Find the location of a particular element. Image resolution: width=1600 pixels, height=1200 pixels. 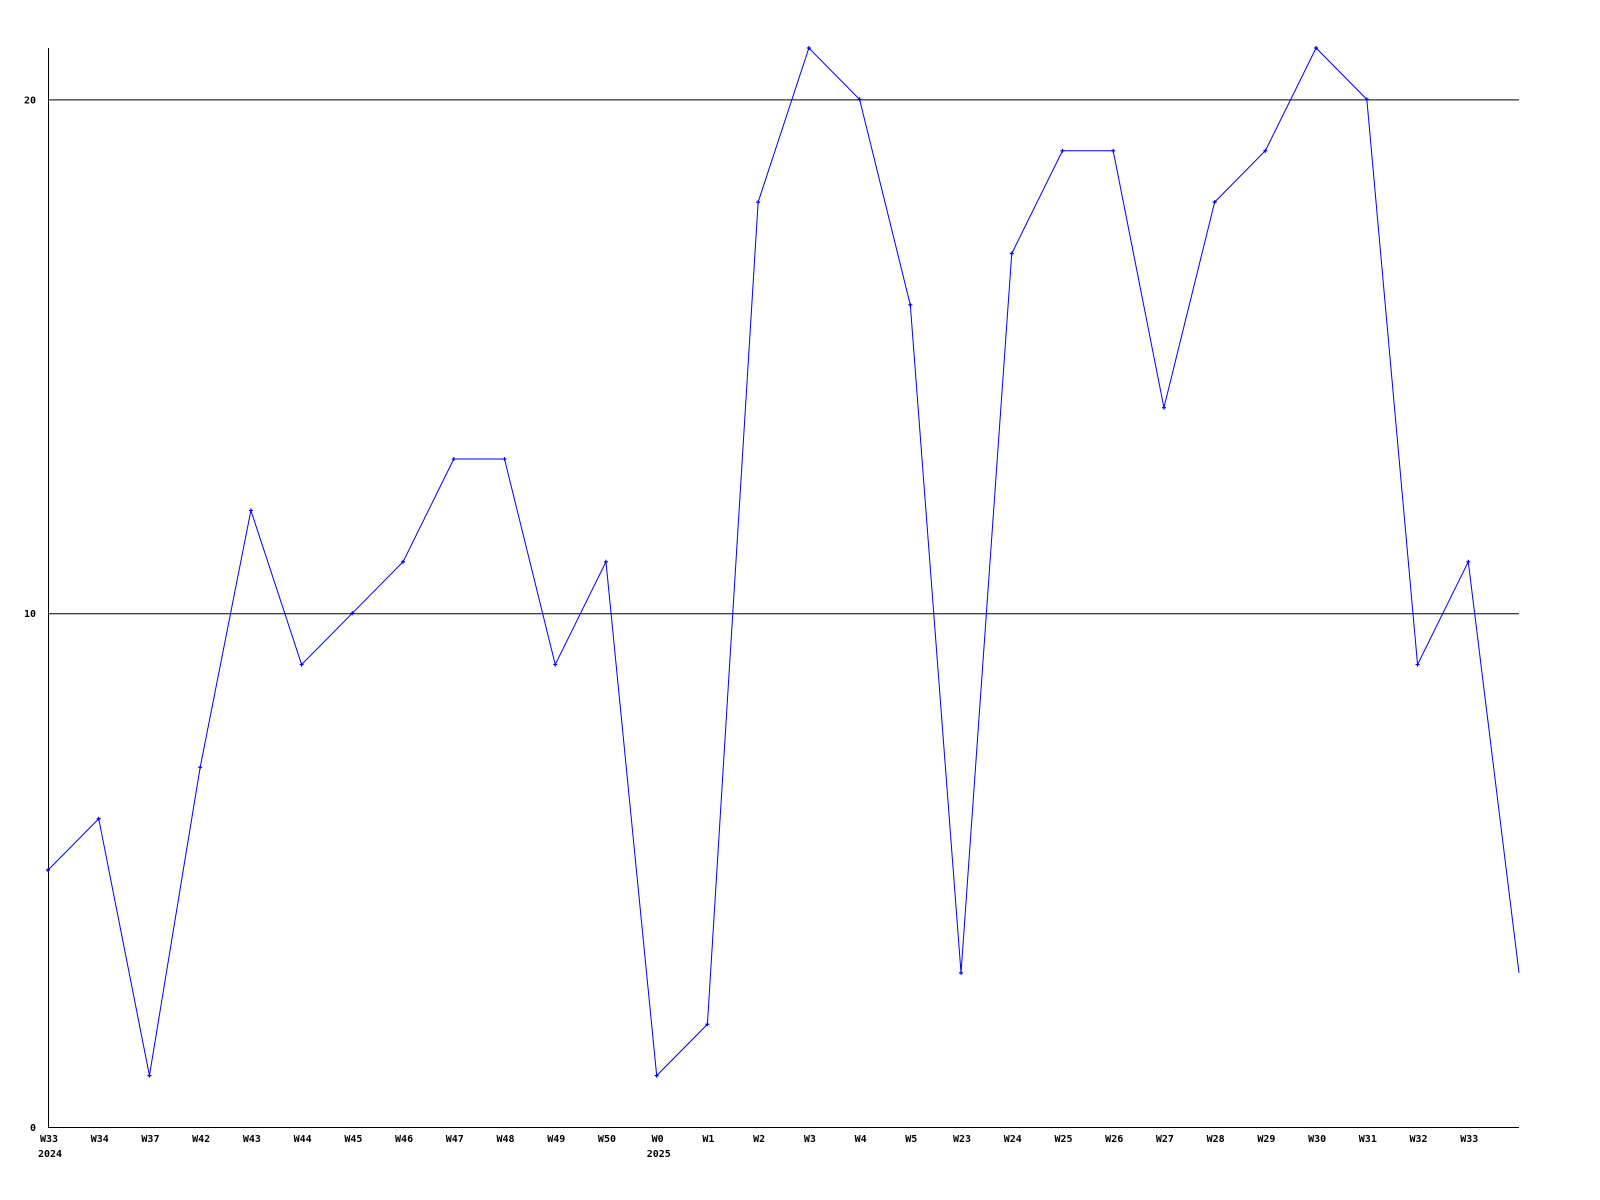

x-tick-label: W34 is located at coordinates (100, 1139).